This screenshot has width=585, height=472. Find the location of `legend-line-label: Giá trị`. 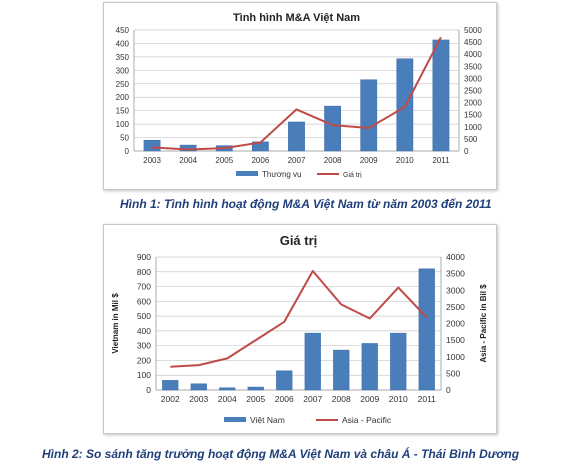

legend-line-label: Giá trị is located at coordinates (352, 175).